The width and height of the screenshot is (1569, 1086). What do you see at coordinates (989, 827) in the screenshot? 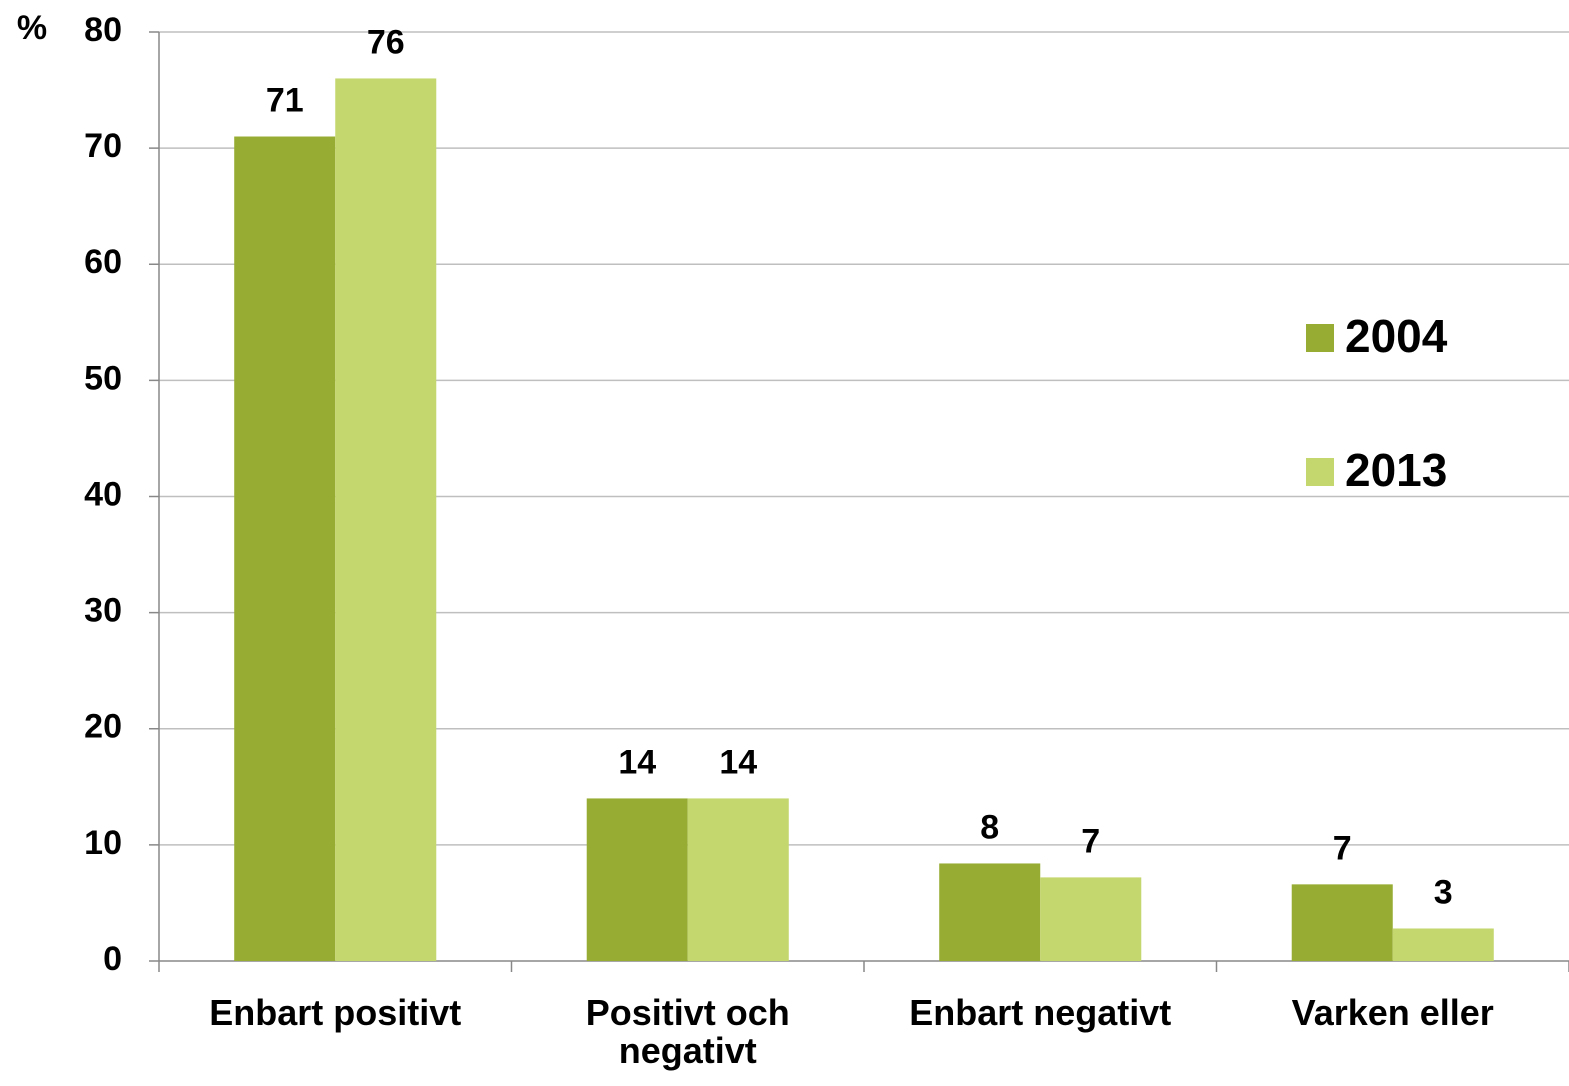
I see `data-label: 8` at bounding box center [989, 827].